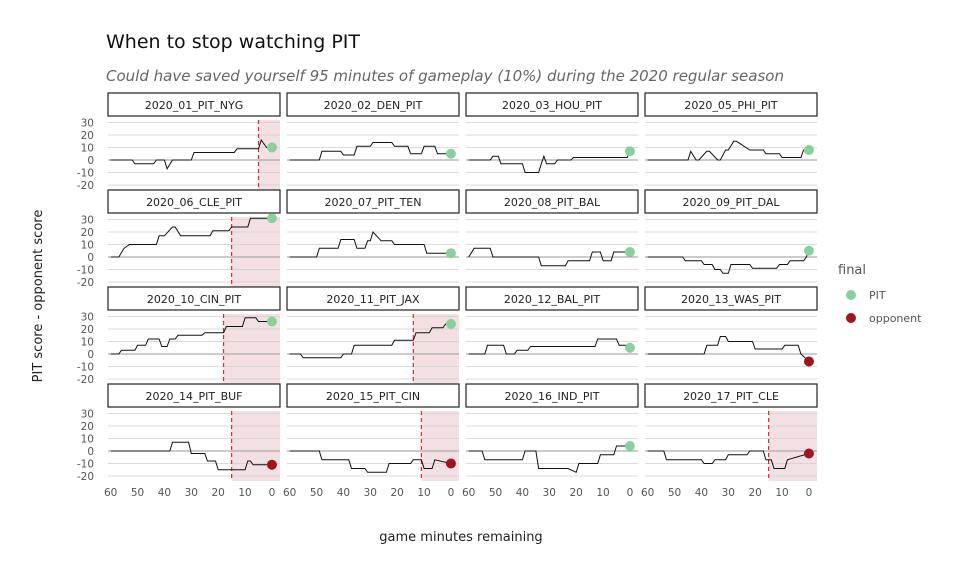  Describe the element at coordinates (552, 236) in the screenshot. I see `panel-2020_08_PIT_BAL: 2020_08_PIT_BAL` at that location.